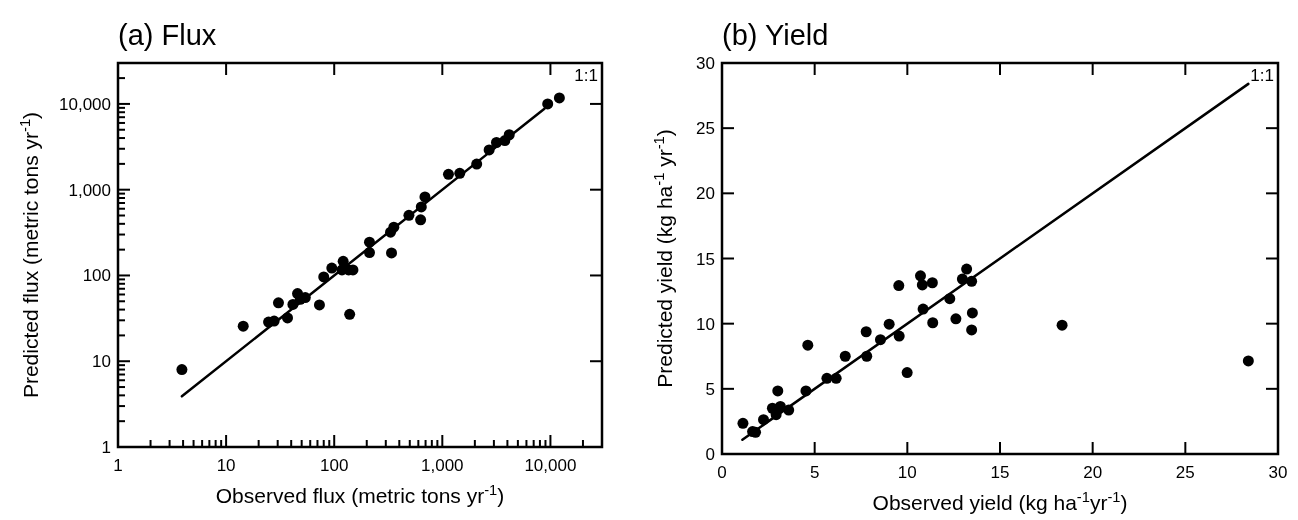 This screenshot has width=1298, height=520. What do you see at coordinates (710, 389) in the screenshot?
I see `y-tick-label: 5` at bounding box center [710, 389].